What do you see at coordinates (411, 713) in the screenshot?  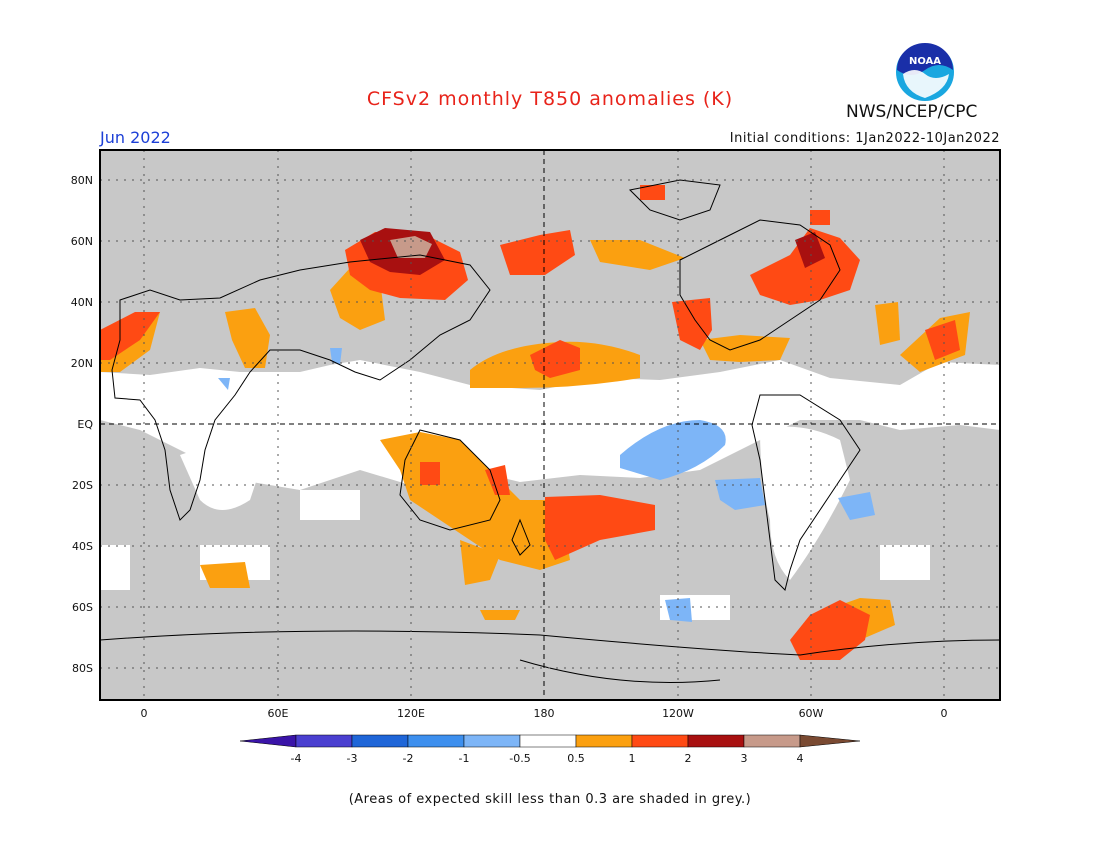 I see `lon-label-120e: 120E` at bounding box center [411, 713].